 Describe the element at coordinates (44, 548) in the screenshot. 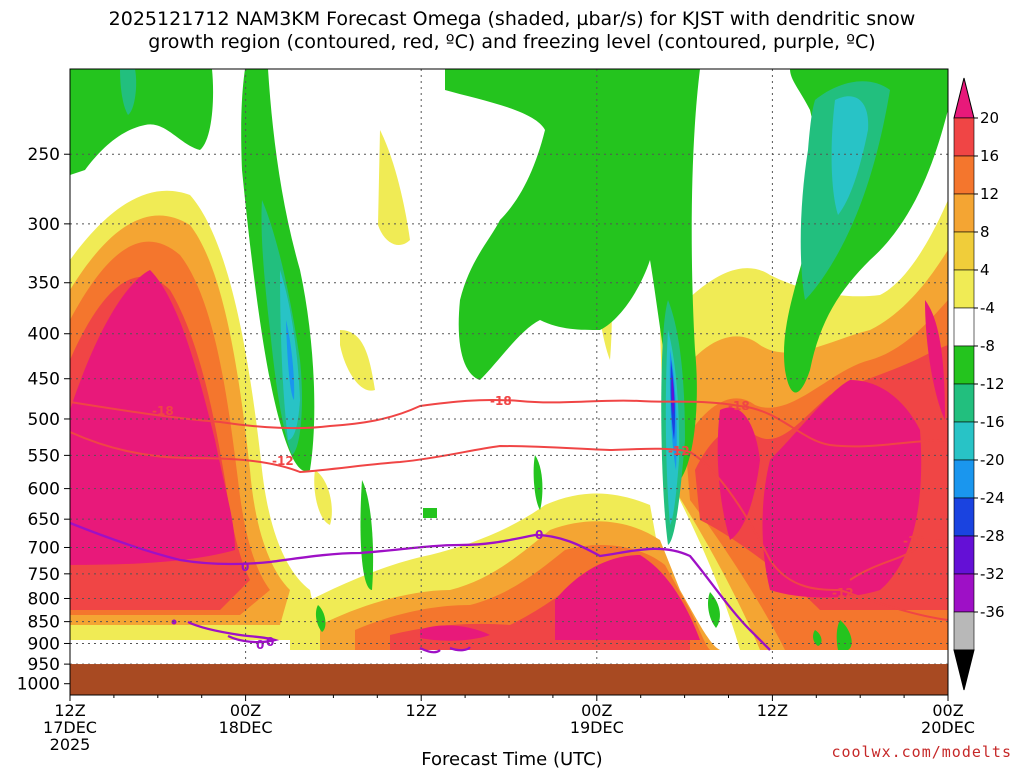

I see `y-tick-label-700: 700` at that location.